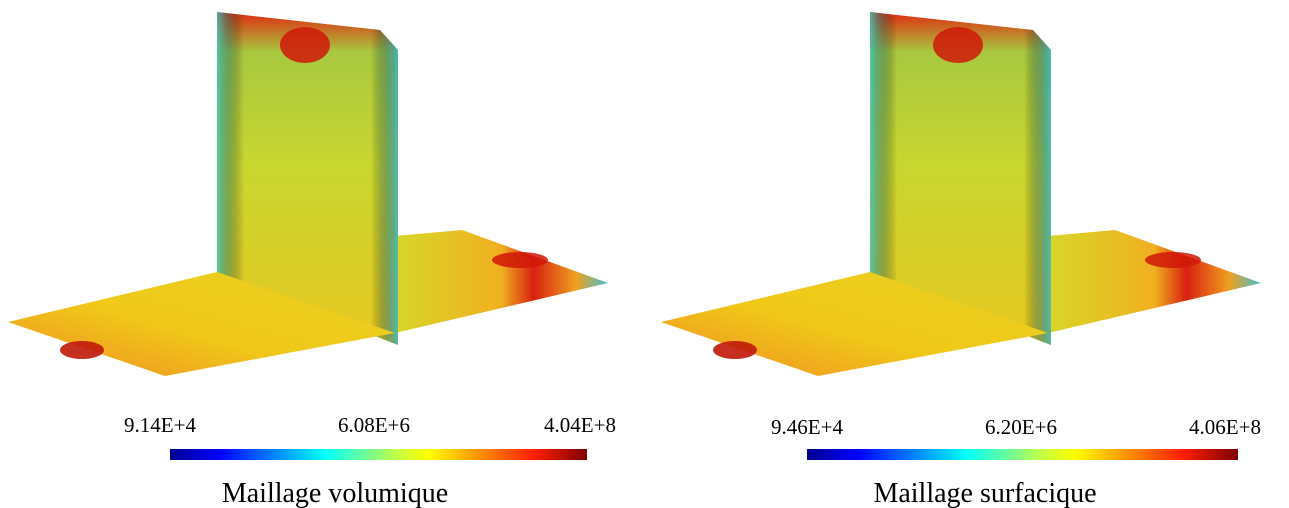 The height and width of the screenshot is (508, 1289). I want to click on colorbar-label: 6.20E+6, so click(1021, 427).